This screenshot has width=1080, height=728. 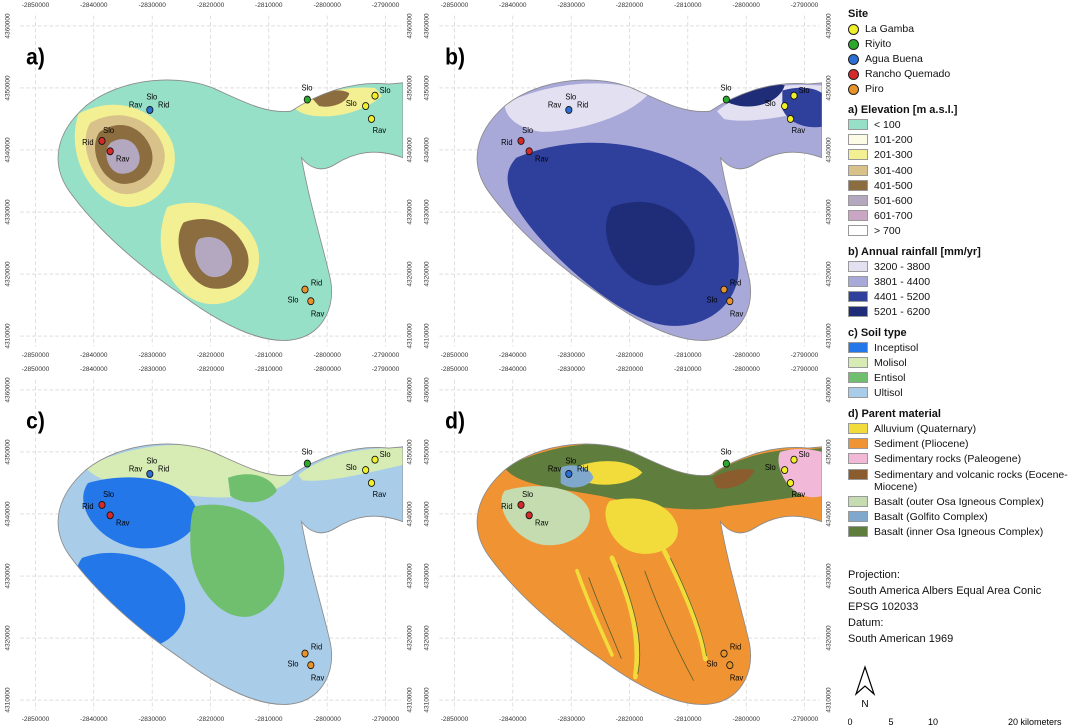 What do you see at coordinates (893, 140) in the screenshot?
I see `legend-item-label: 101-200` at bounding box center [893, 140].